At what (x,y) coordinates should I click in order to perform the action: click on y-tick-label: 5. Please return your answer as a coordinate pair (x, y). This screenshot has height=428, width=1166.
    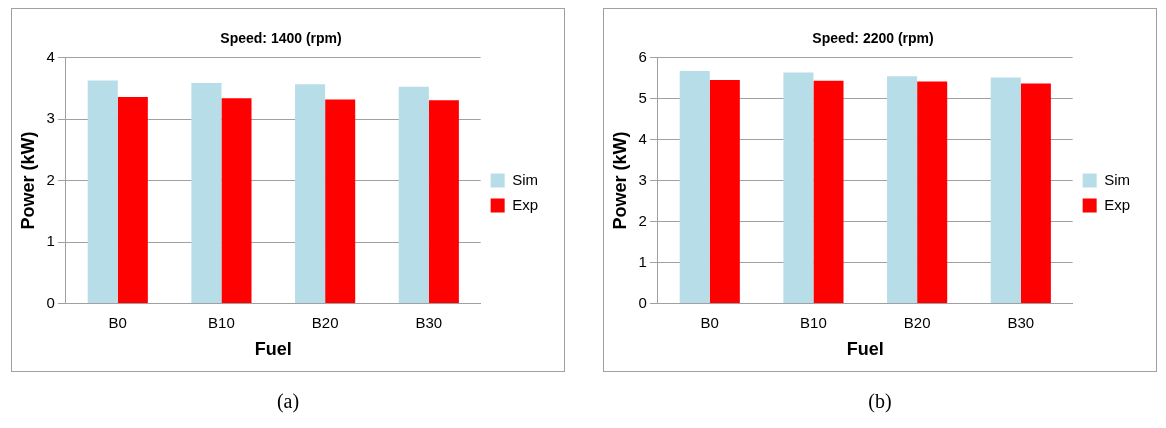
    Looking at the image, I should click on (642, 97).